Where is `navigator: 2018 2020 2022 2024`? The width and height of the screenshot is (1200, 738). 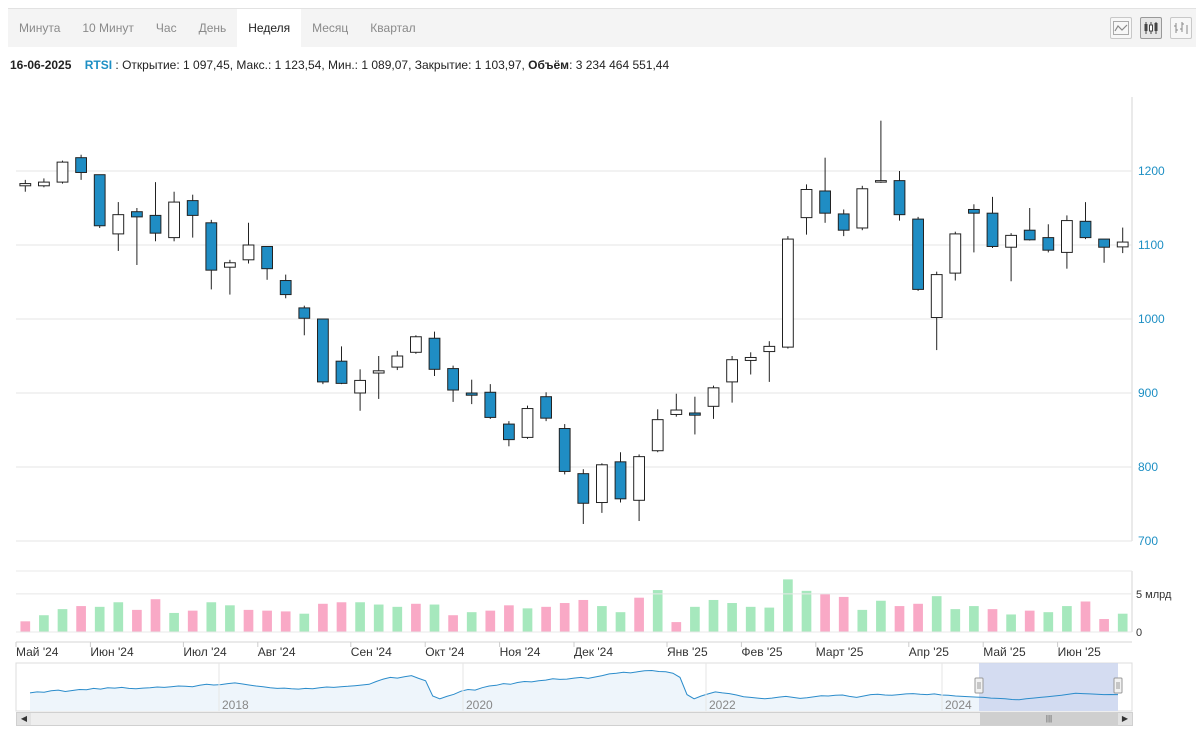
navigator: 2018 2020 2022 2024 is located at coordinates (574, 687).